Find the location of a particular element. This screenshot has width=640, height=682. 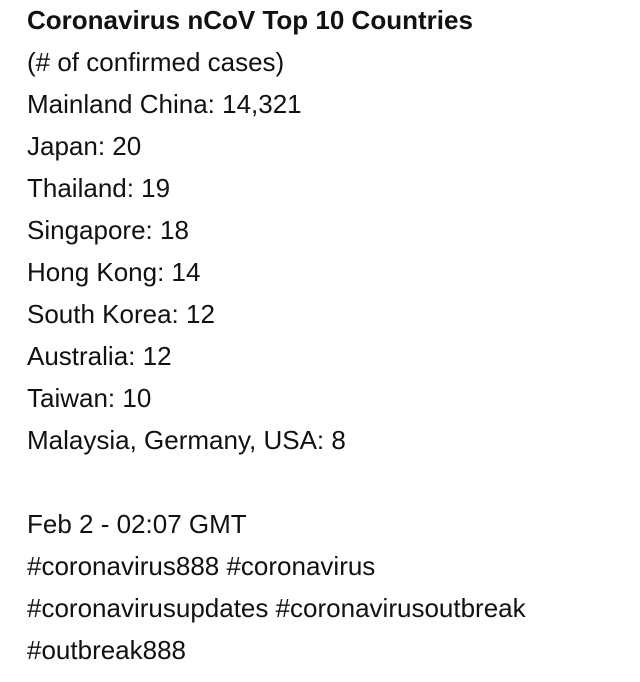

country-line-japan: Japan: 20 is located at coordinates (84, 146).